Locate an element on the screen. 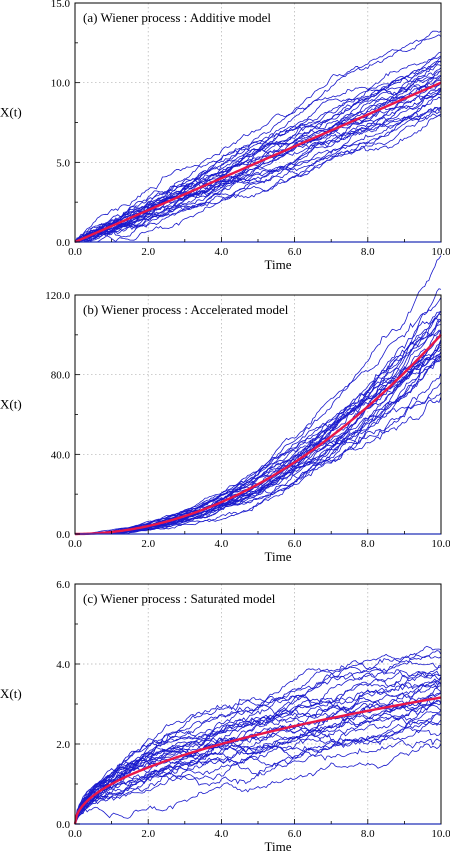 This screenshot has height=867, width=450. panel-title: (b) Wiener process : Accelerated model is located at coordinates (186, 309).